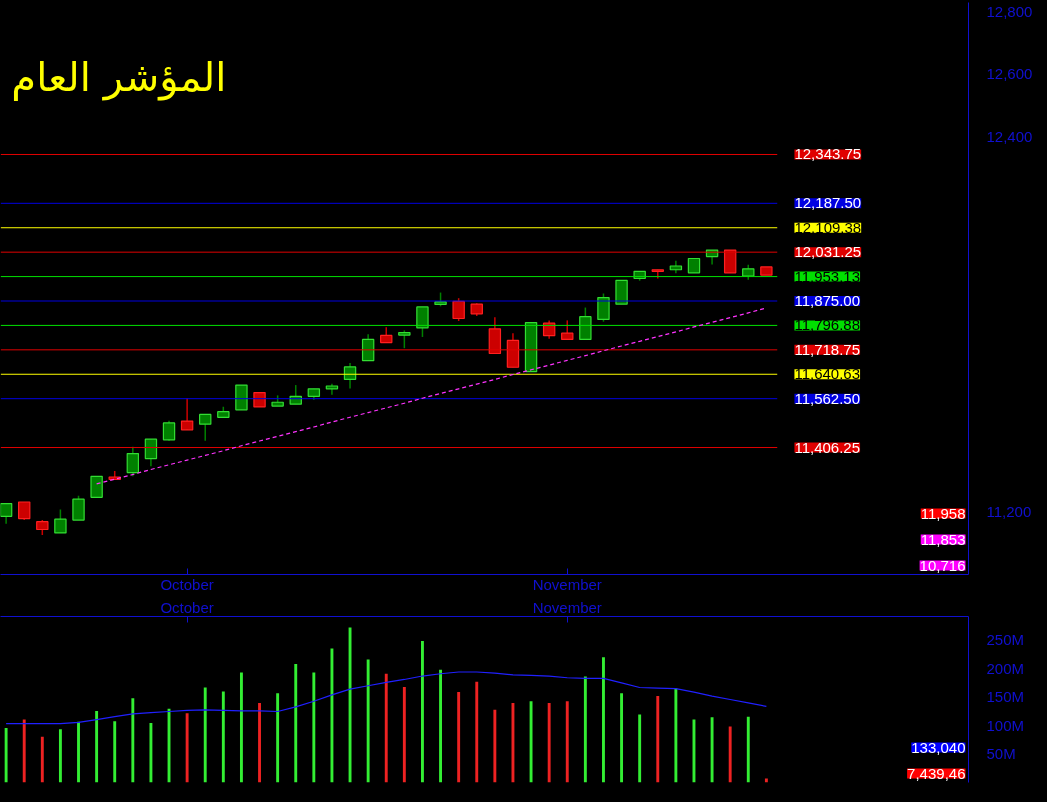 The width and height of the screenshot is (1047, 802). Describe the element at coordinates (936, 773) in the screenshot. I see `text: 7,439,46` at that location.